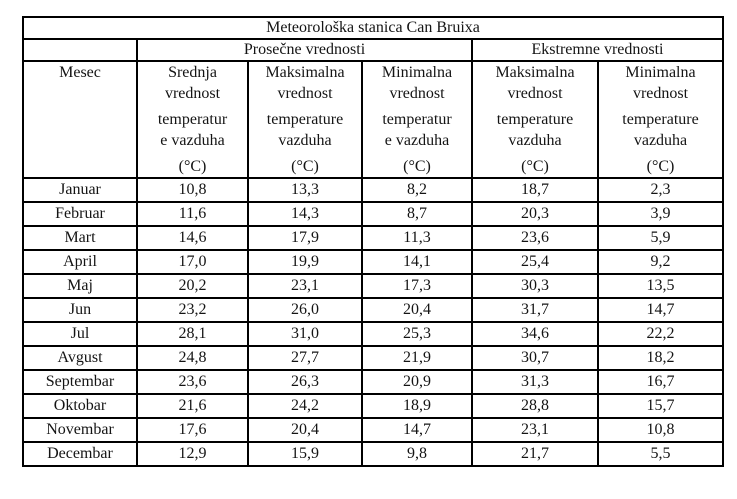  Describe the element at coordinates (597, 50) in the screenshot. I see `group-header-extreme: Ekstremne vrednosti` at that location.